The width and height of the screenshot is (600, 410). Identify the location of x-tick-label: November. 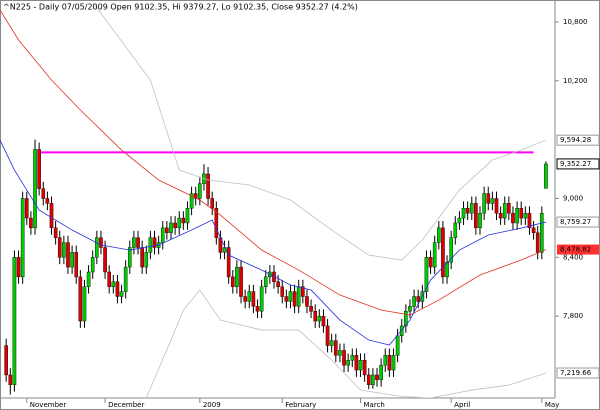
(48, 405).